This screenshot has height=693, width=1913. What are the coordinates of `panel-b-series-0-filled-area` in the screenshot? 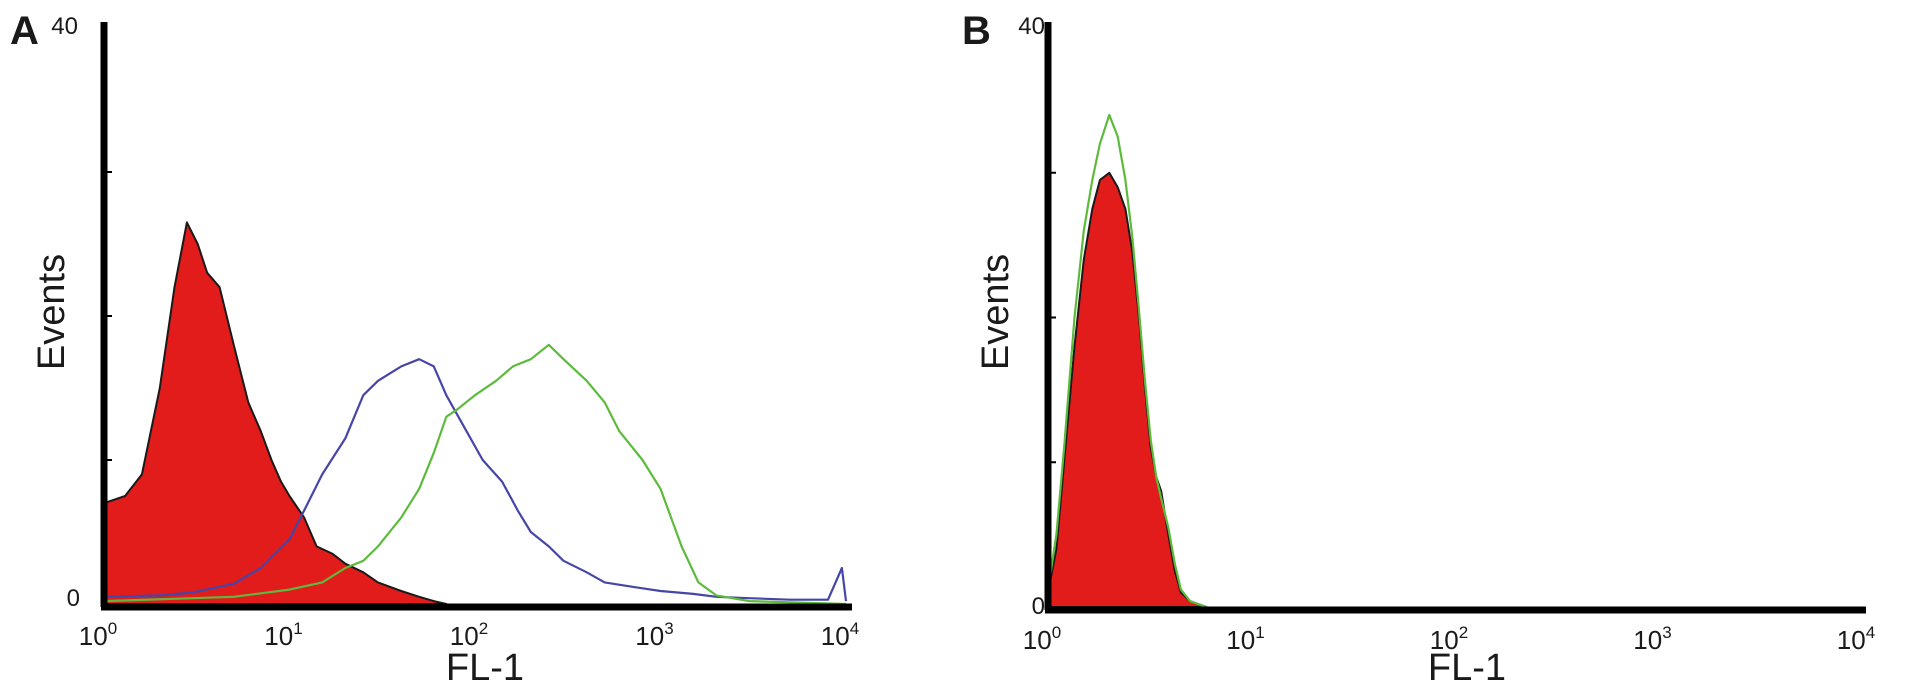 It's located at (1127, 389).